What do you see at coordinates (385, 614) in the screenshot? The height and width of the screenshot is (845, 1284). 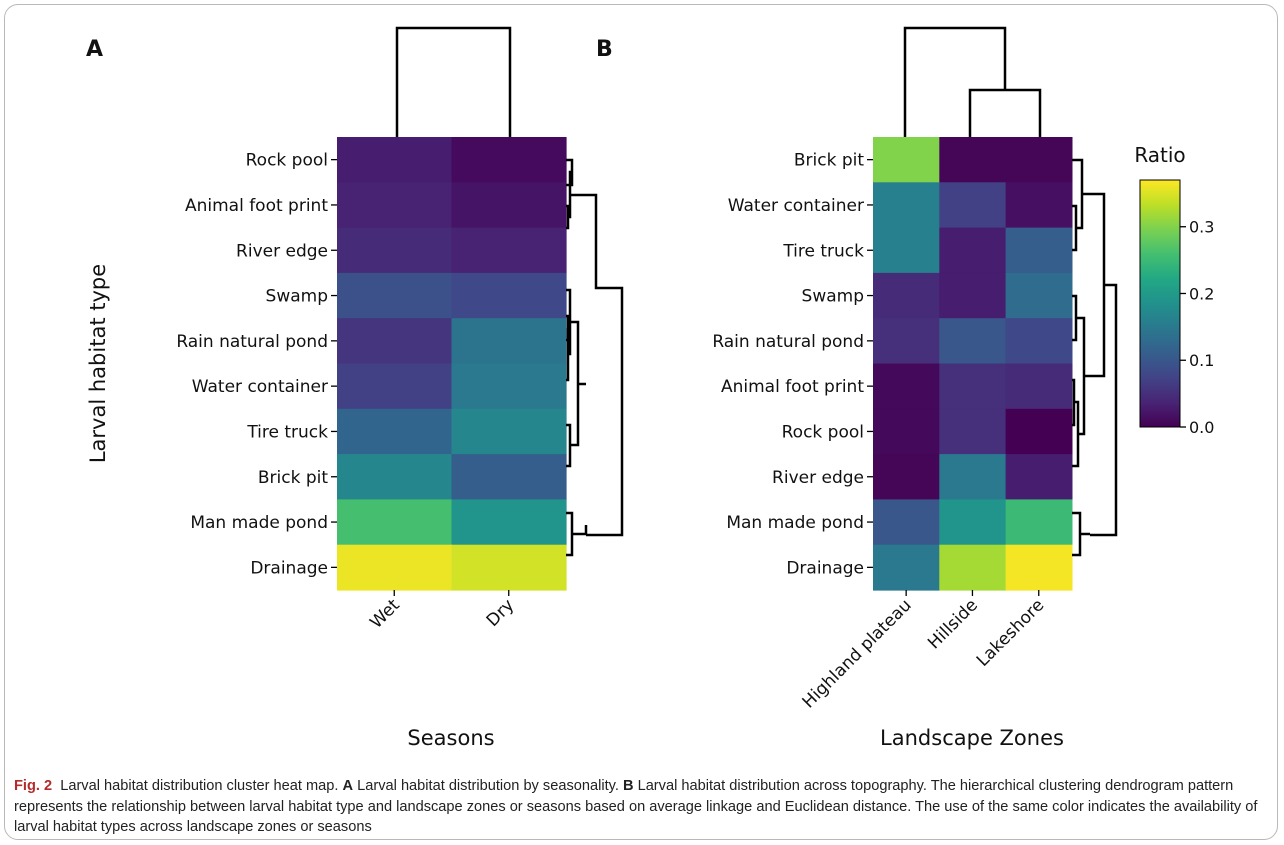 I see `x-tick-label: Wet` at bounding box center [385, 614].